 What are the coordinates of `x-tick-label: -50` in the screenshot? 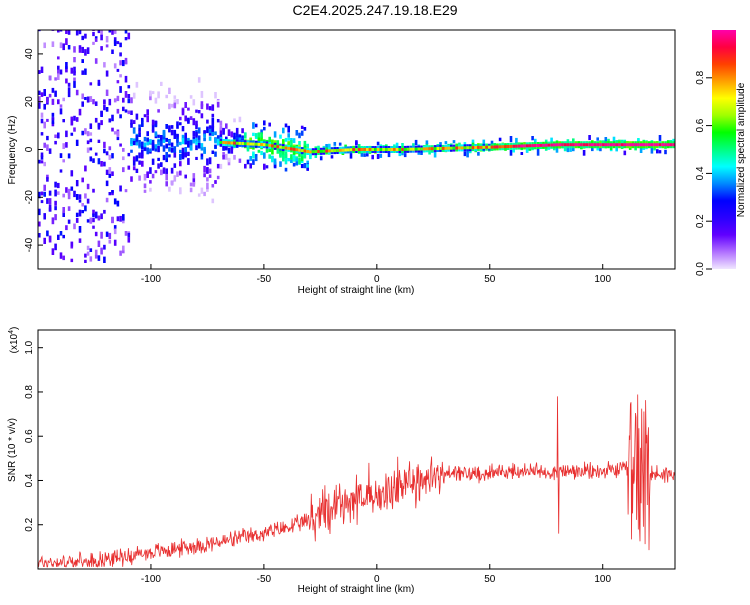 It's located at (264, 579).